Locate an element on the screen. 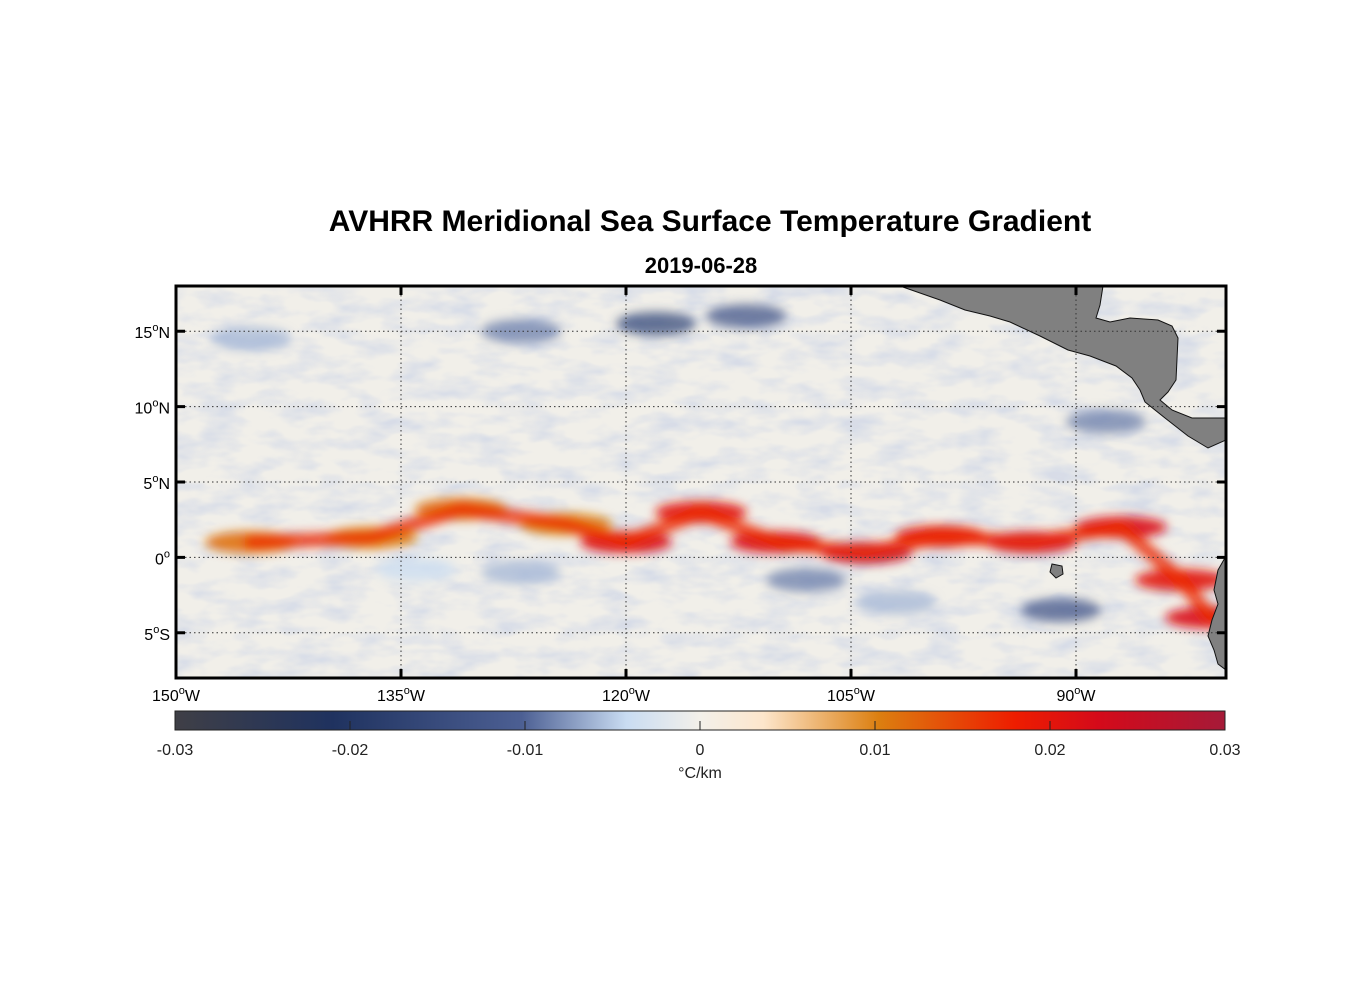  colorbar-tick-label: -0.02 is located at coordinates (350, 750).